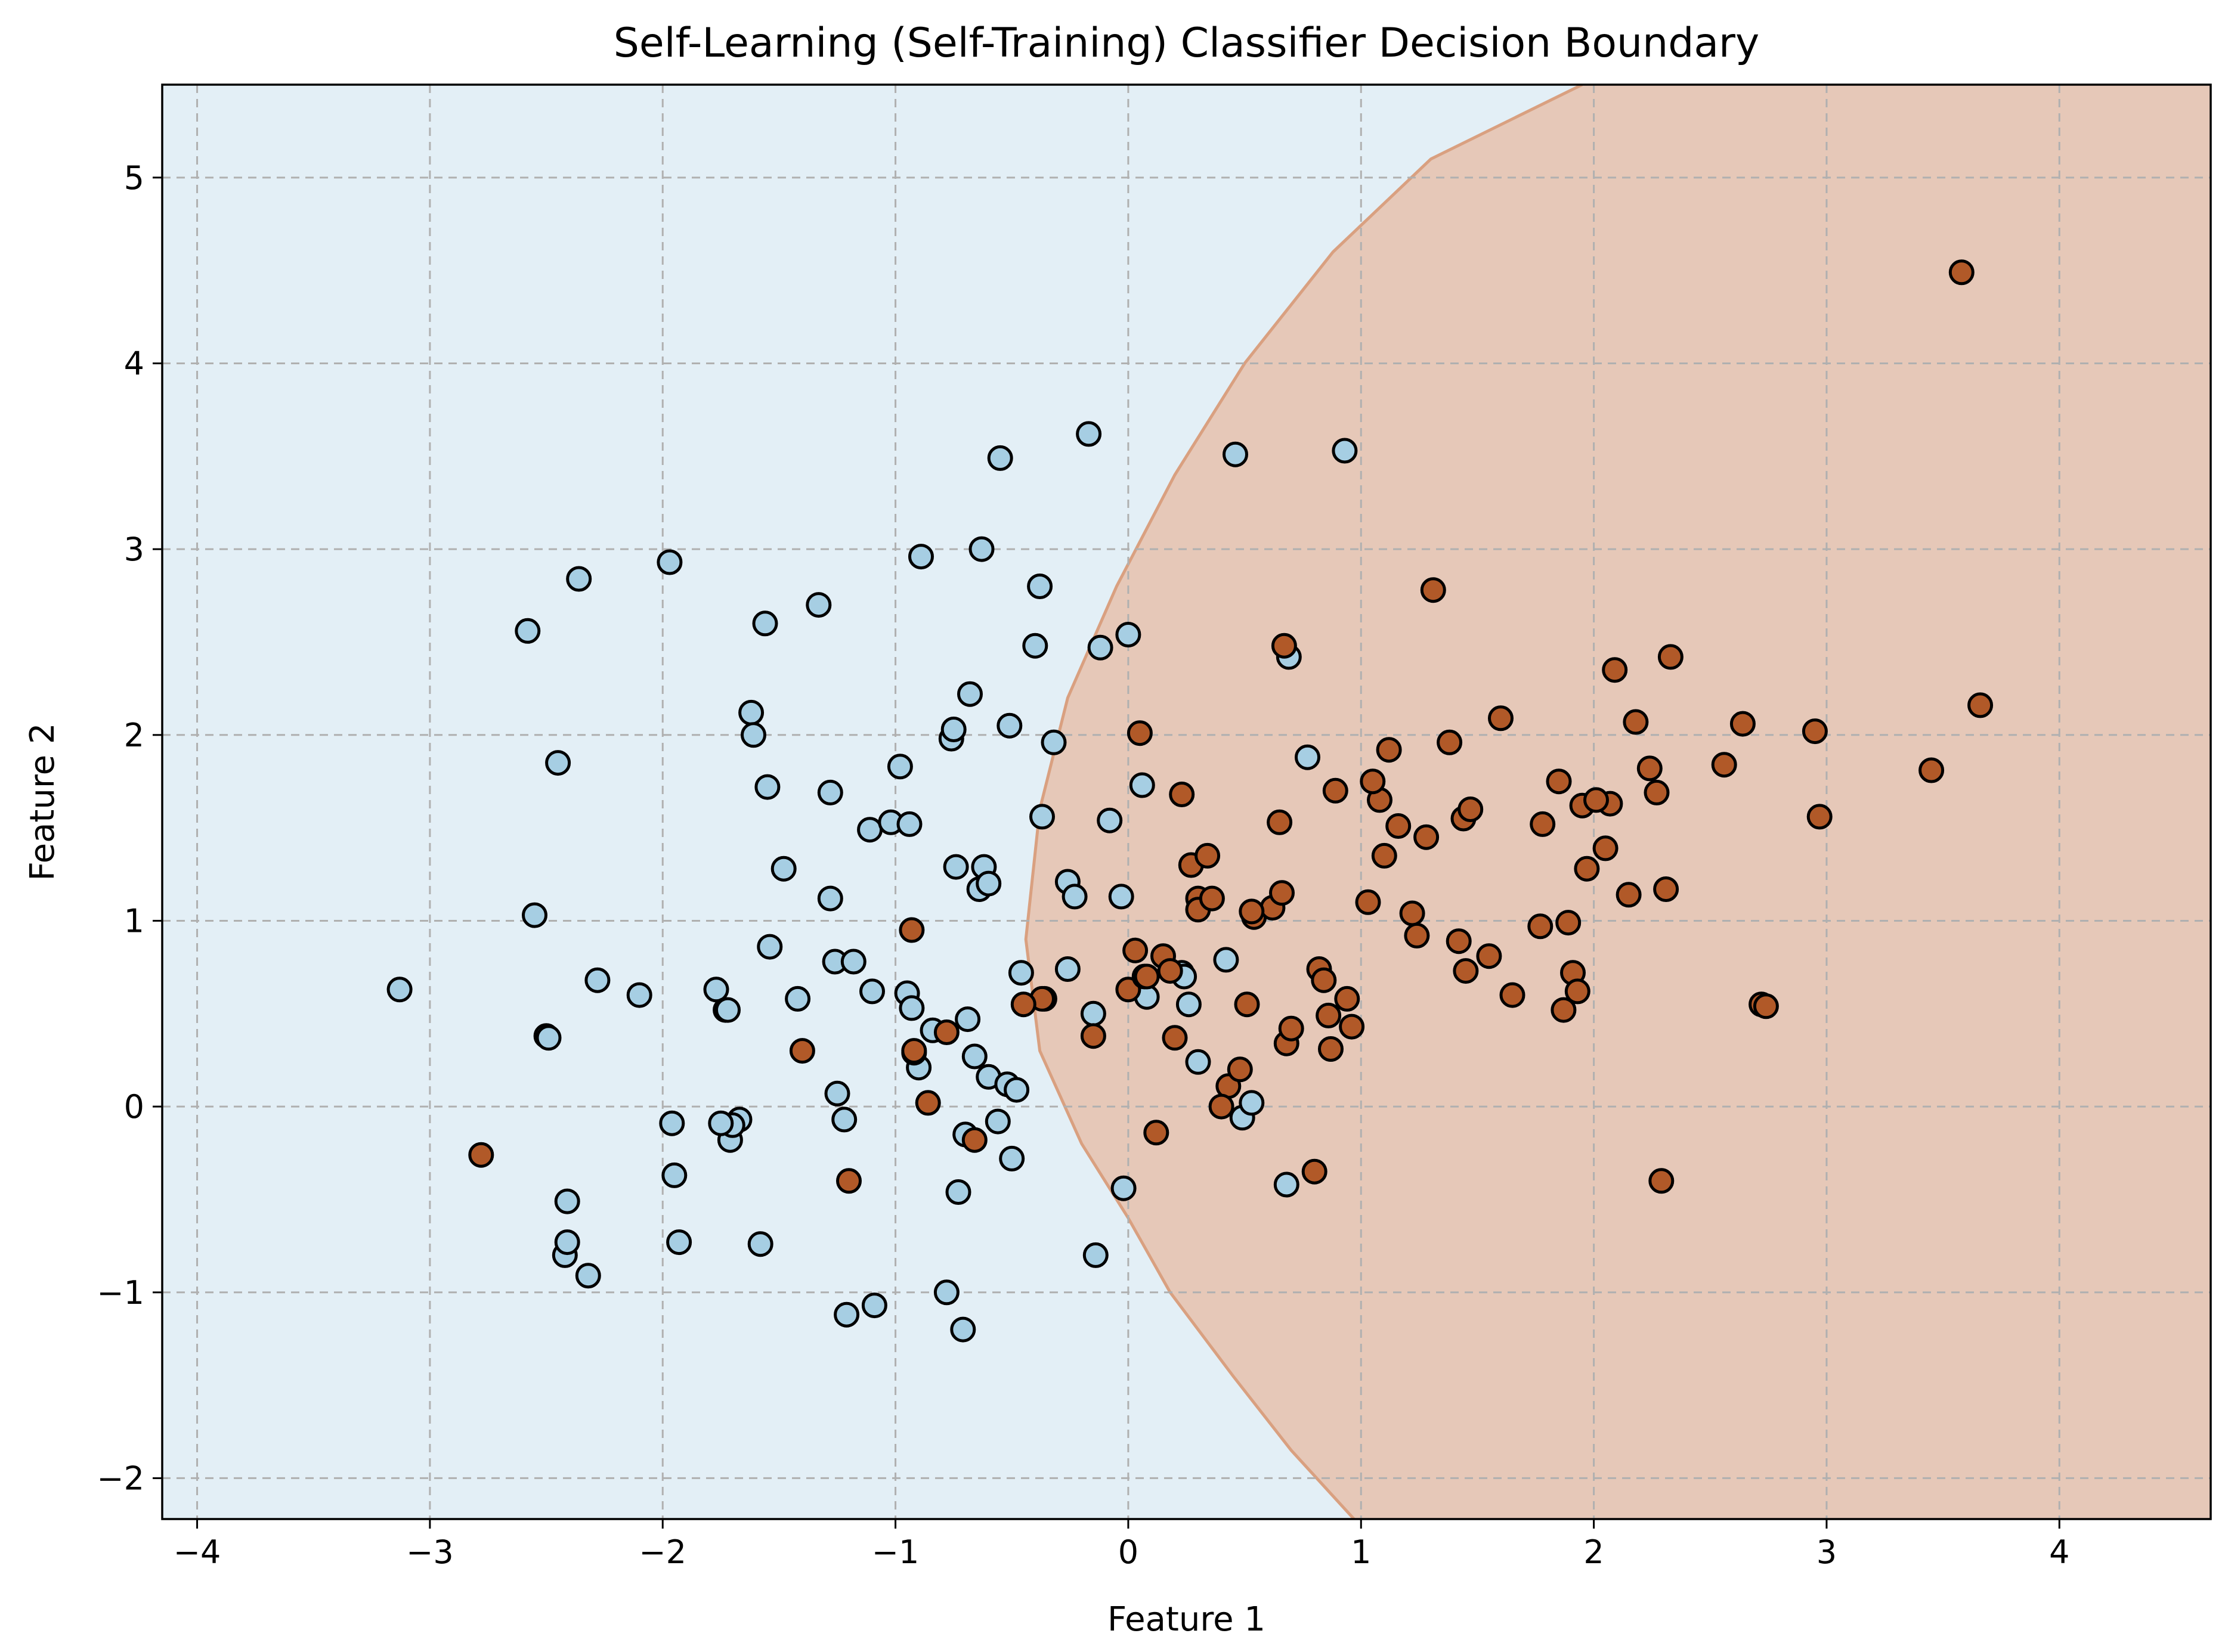  Describe the element at coordinates (896, 1552) in the screenshot. I see `x-tick-label: −1` at that location.